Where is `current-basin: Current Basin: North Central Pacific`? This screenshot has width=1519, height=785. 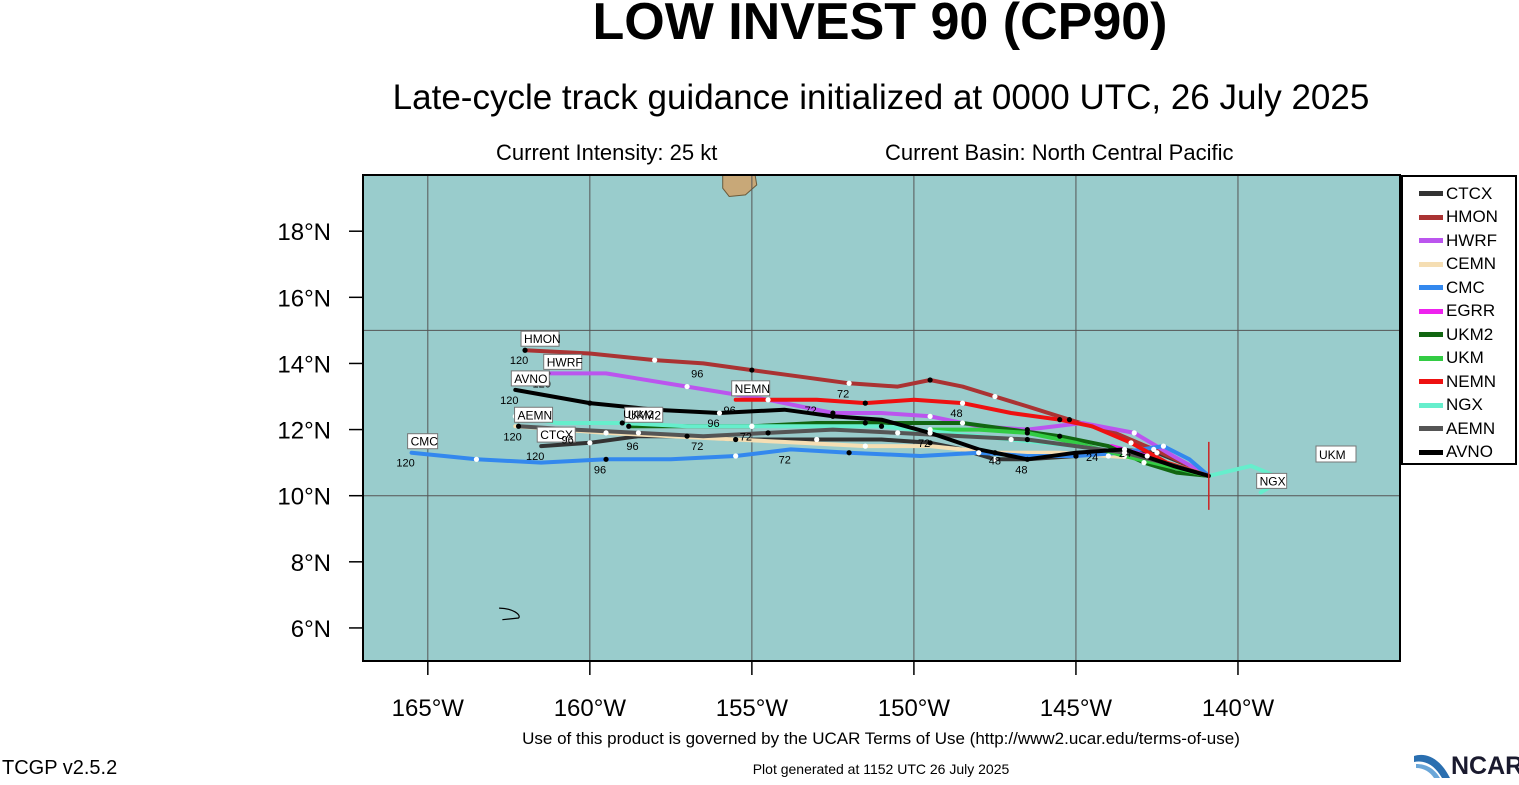
current-basin: Current Basin: North Central Pacific is located at coordinates (1059, 152).